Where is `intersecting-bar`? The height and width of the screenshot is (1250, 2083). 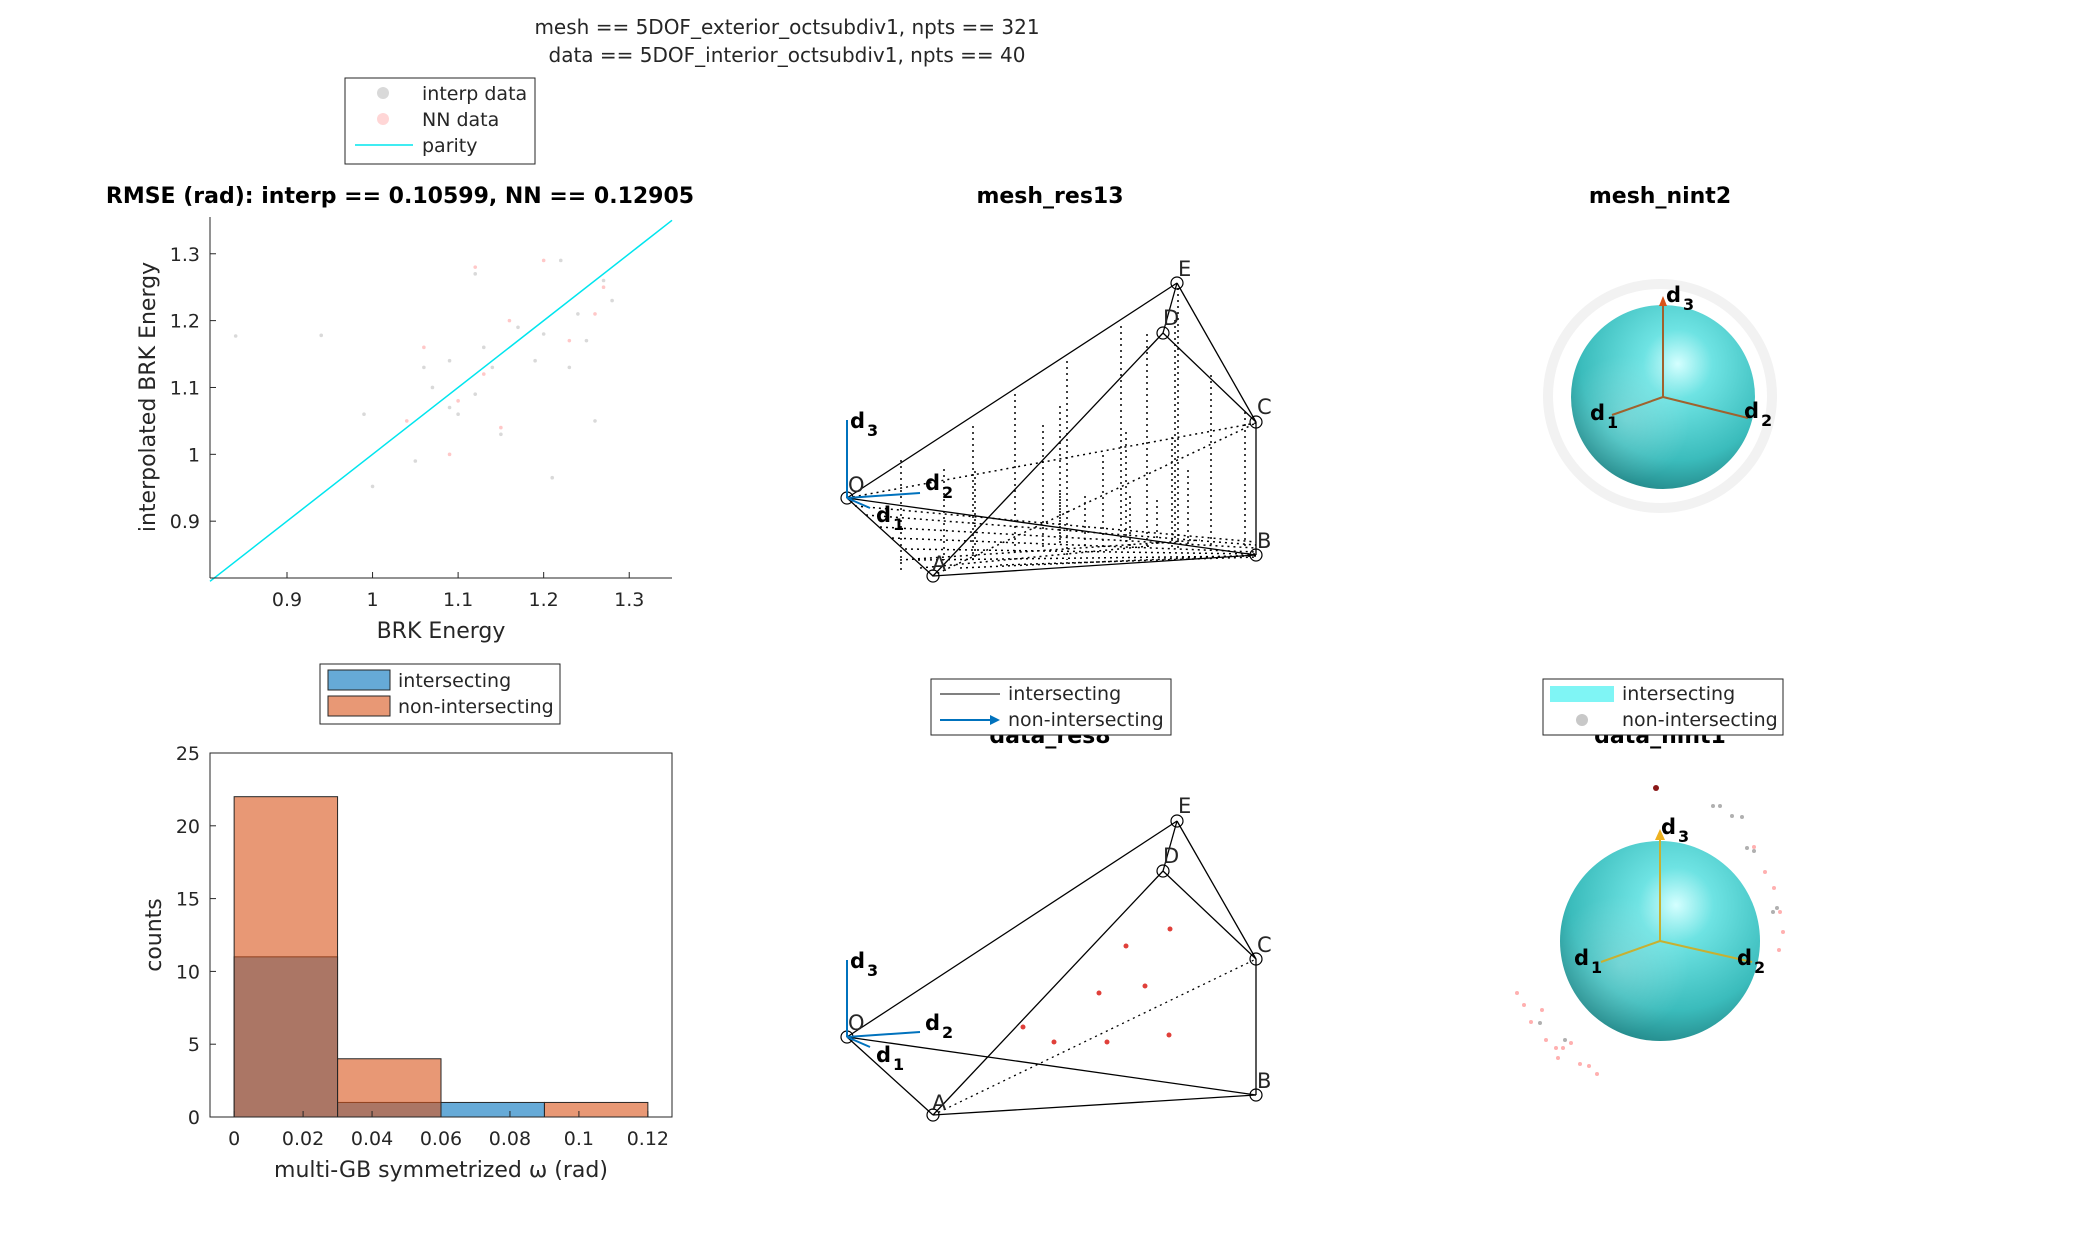 intersecting-bar is located at coordinates (492, 1109).